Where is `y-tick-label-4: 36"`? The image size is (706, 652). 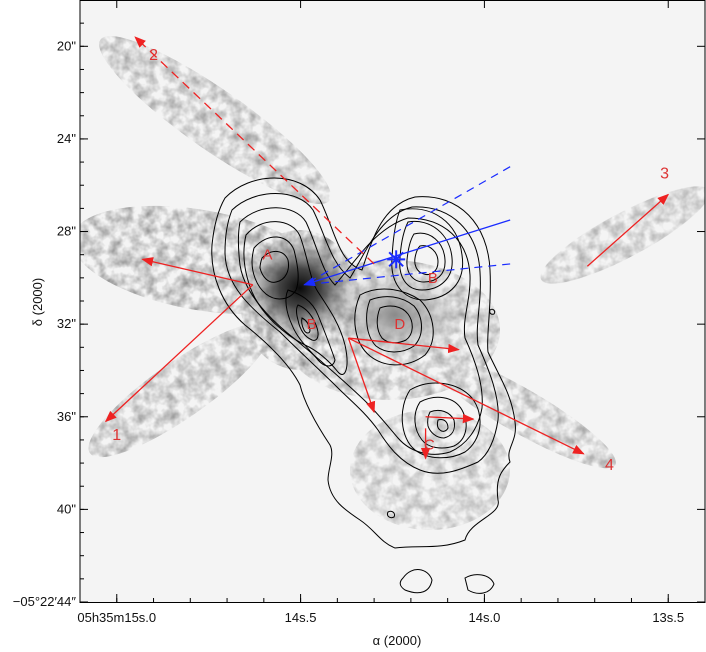 y-tick-label-4: 36" is located at coordinates (66, 416).